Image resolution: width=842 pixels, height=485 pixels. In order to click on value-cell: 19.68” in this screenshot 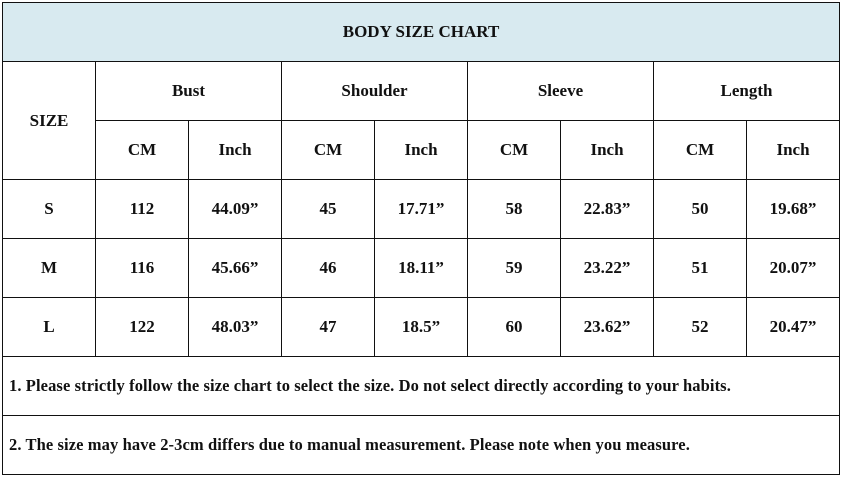, I will do `click(793, 209)`.